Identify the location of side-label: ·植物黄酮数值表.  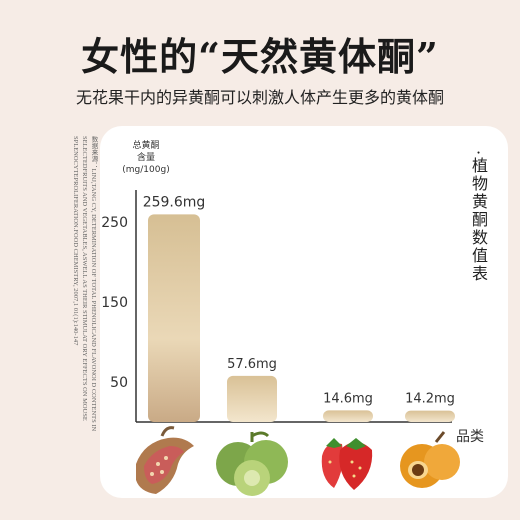
(478, 217).